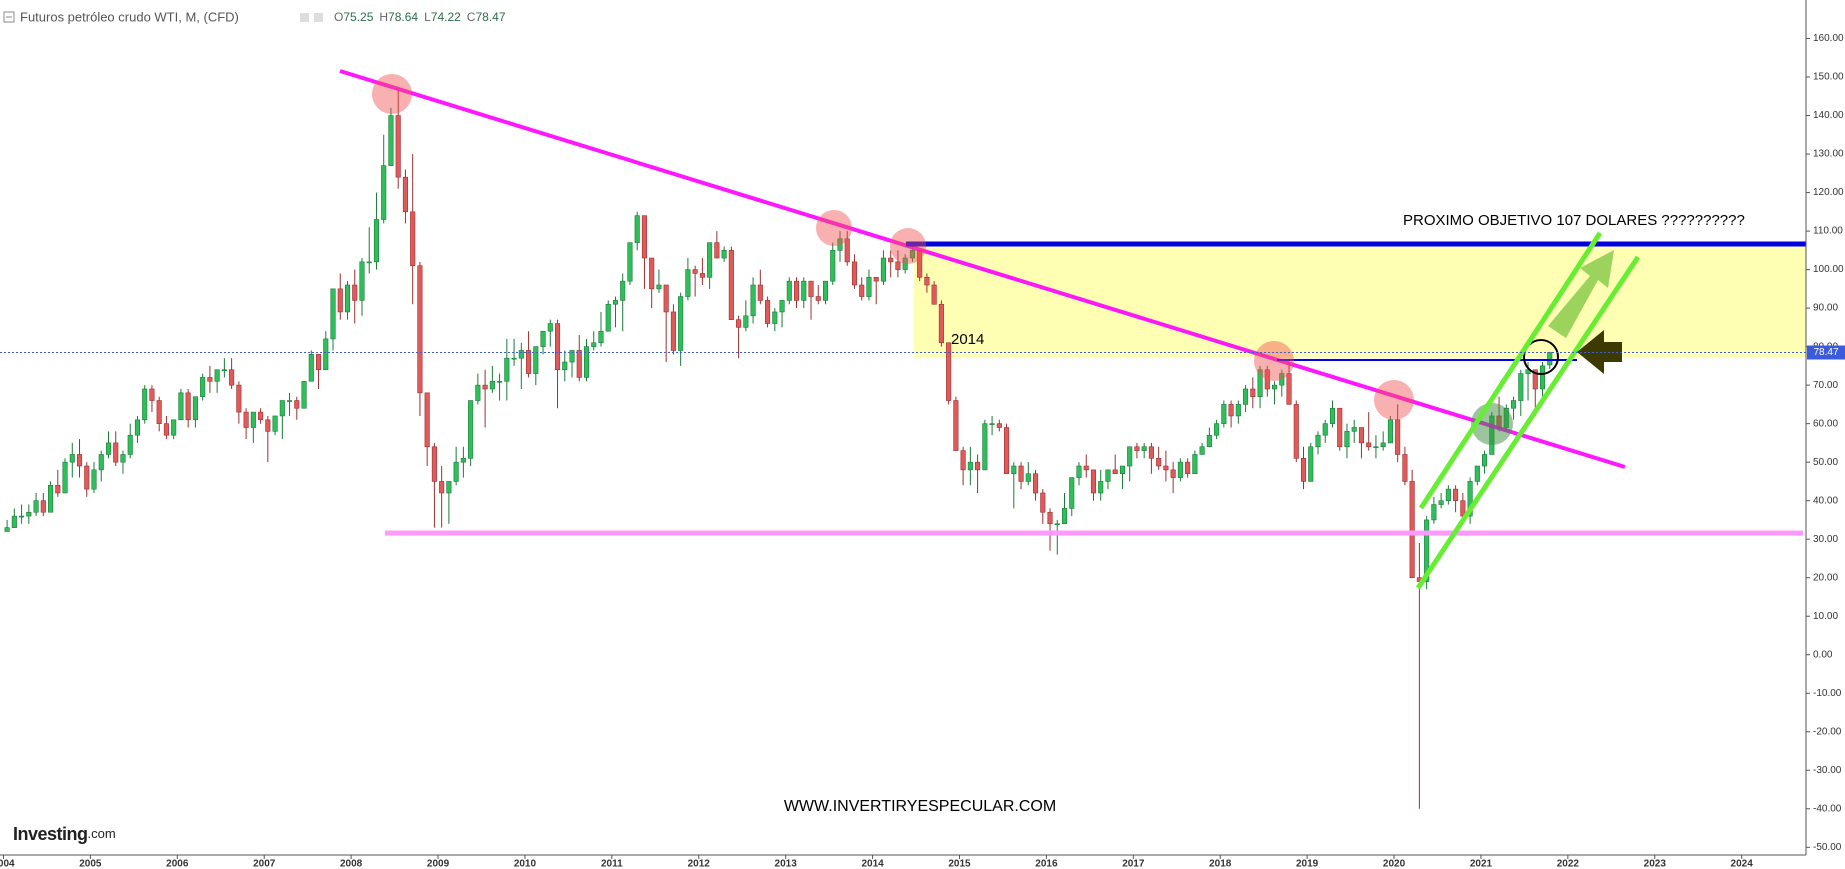 The width and height of the screenshot is (1845, 869). Describe the element at coordinates (9, 17) in the screenshot. I see `collapse-icon` at that location.